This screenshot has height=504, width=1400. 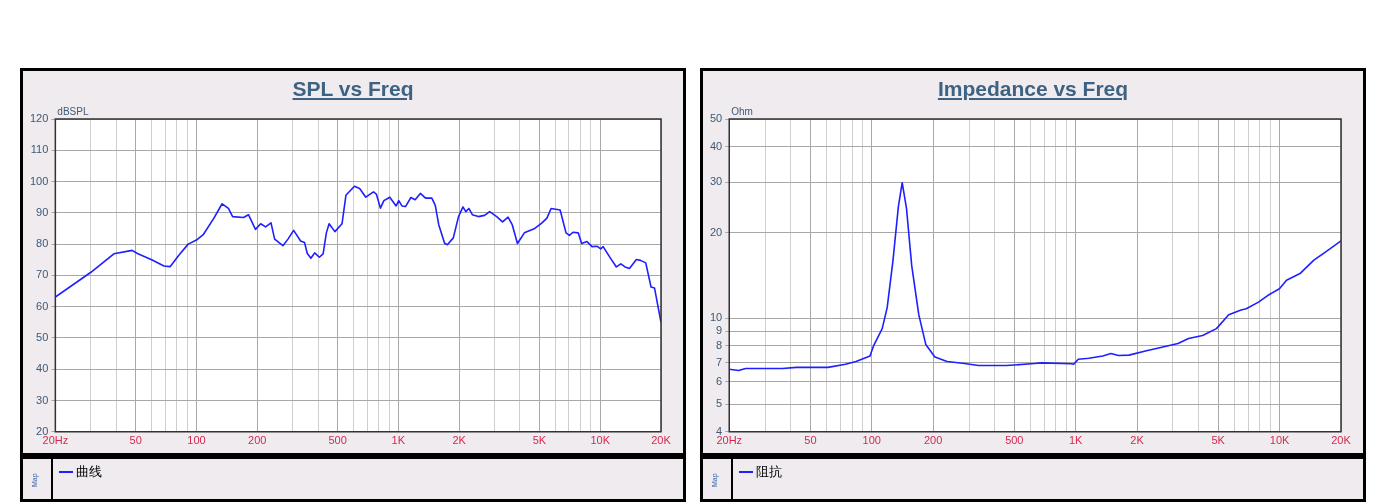 I want to click on y-tick-label: 6, so click(x=719, y=380).